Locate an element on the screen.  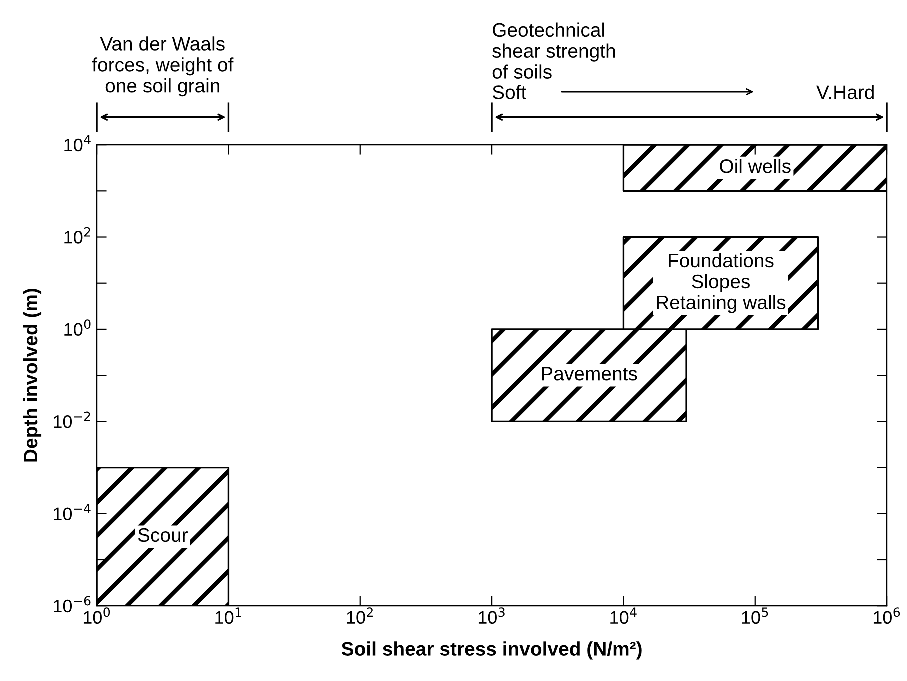
x-tick-label: 10$^{3}$ is located at coordinates (491, 616).